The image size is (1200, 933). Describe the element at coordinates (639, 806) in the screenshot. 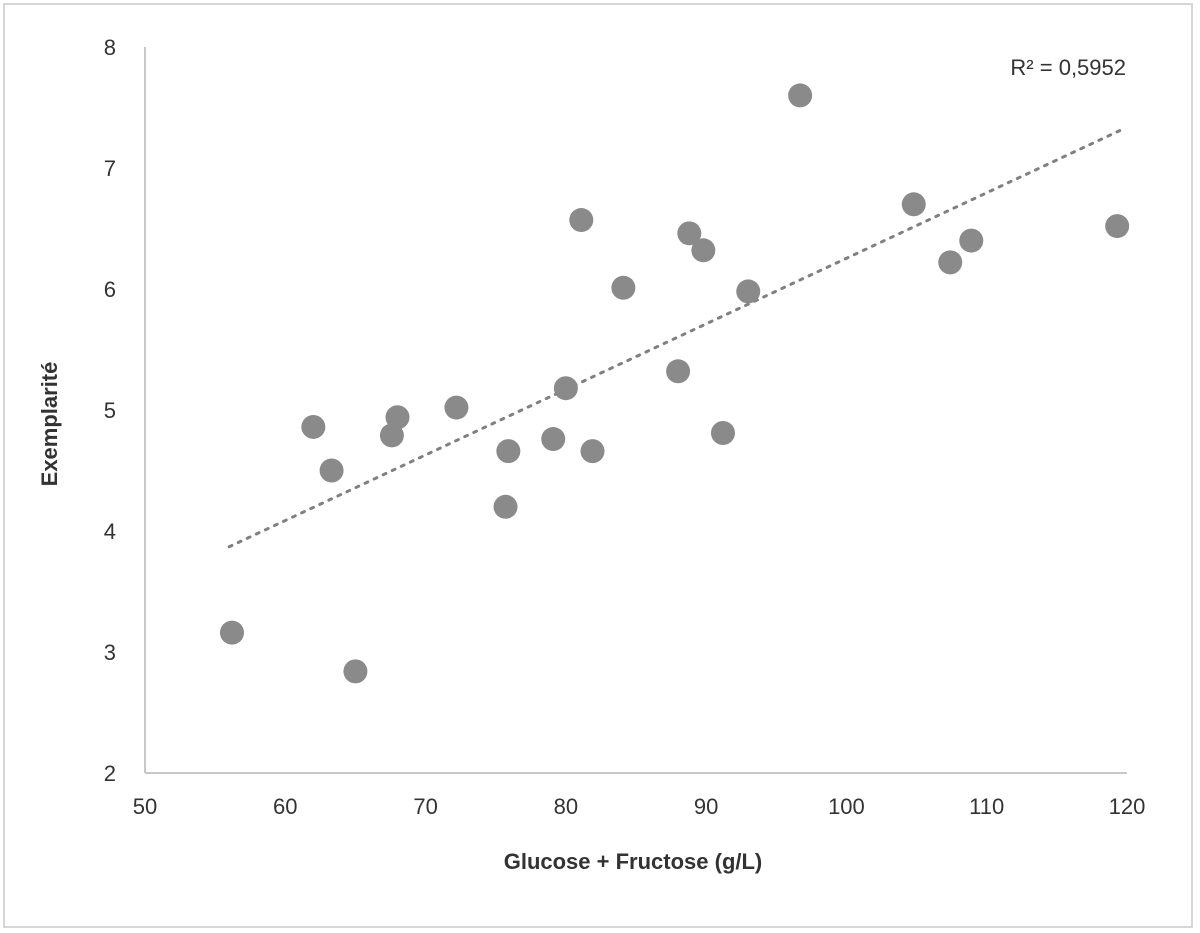

I see `x-tick-labels: 50 60 70 80 90 100 110 120` at that location.